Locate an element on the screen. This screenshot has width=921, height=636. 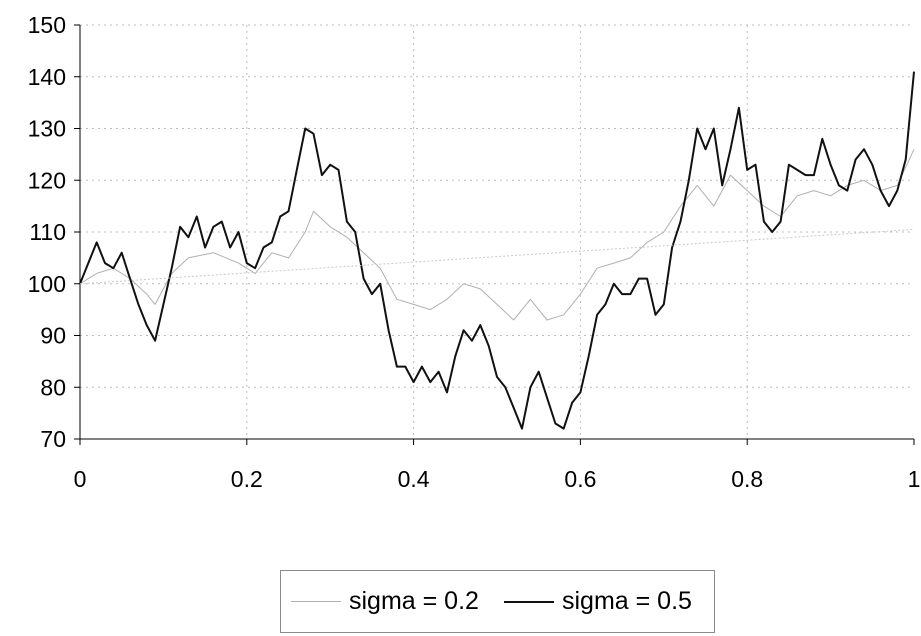
x-tick-label: 0.6 is located at coordinates (580, 479).